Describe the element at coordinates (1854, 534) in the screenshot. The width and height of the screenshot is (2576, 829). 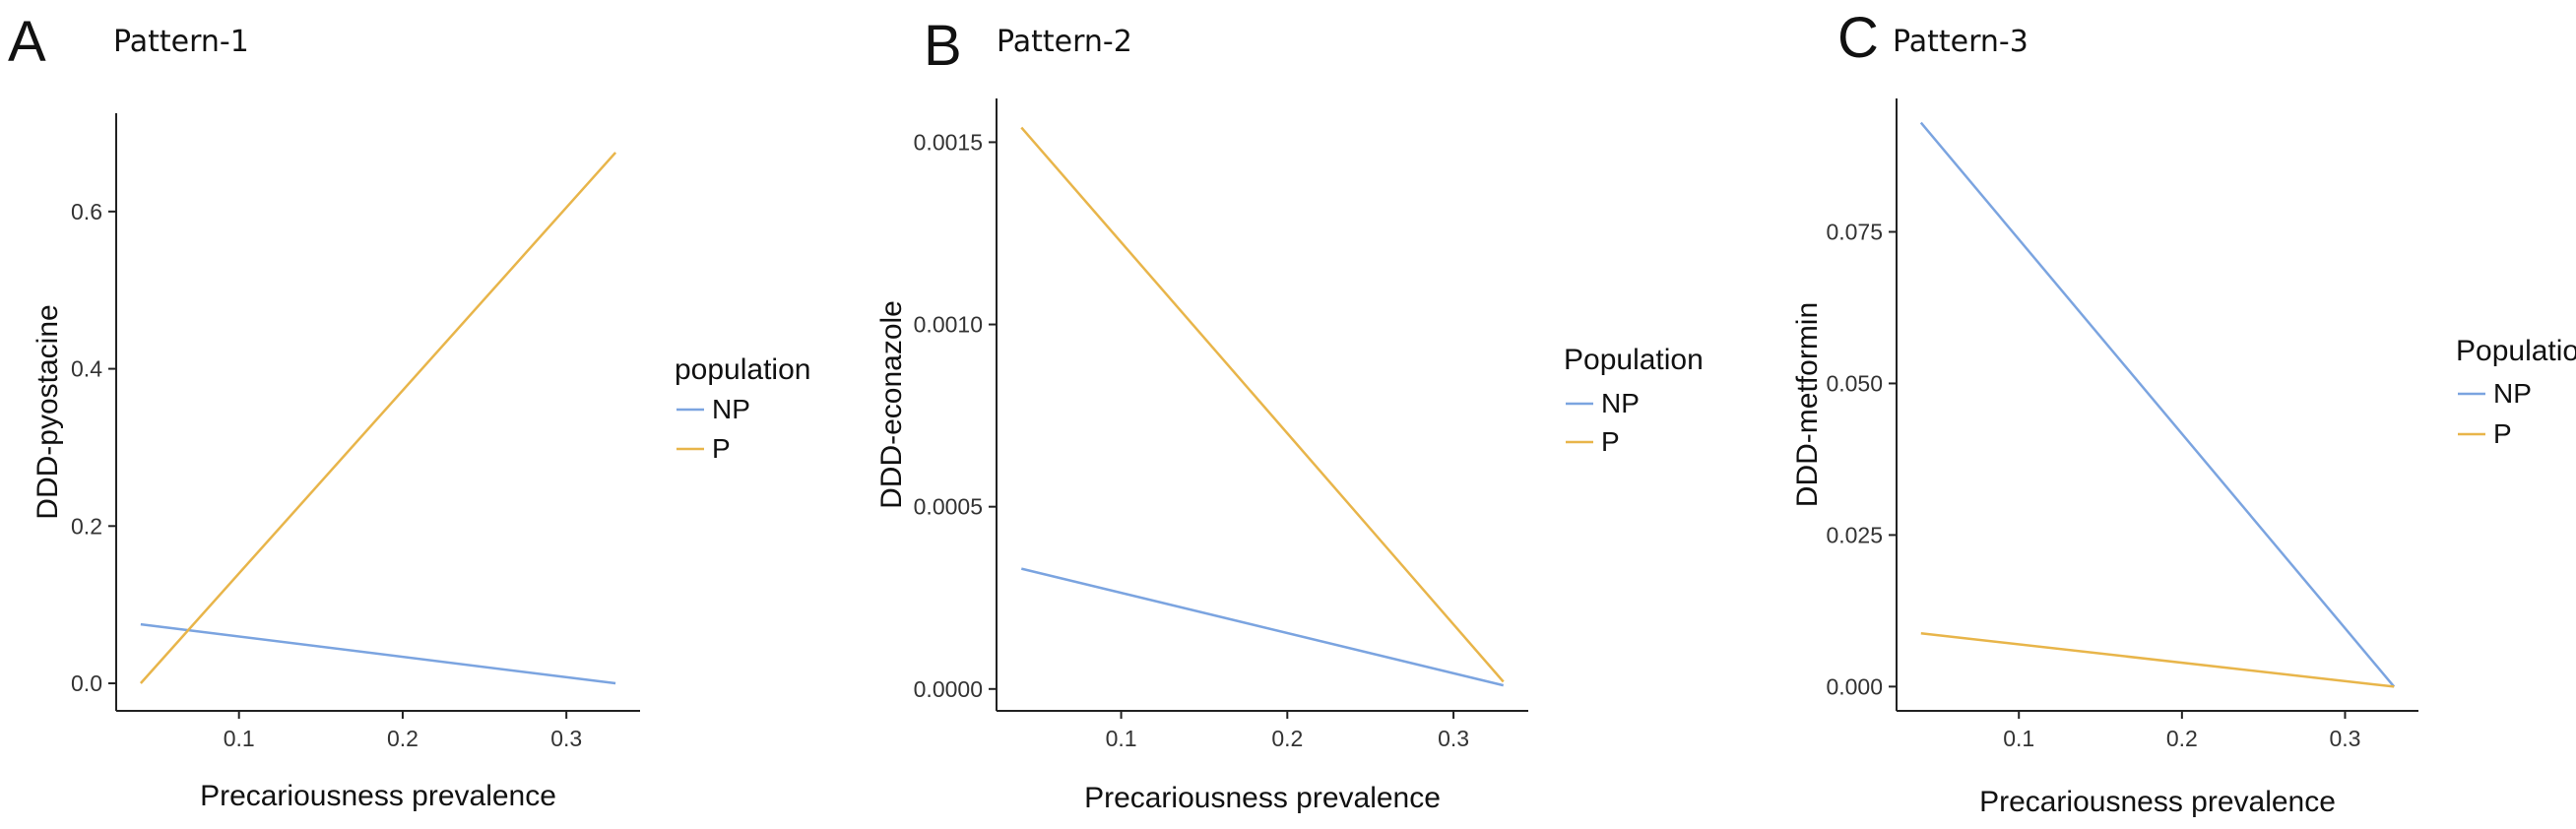
I see `y-tick-label: 0.025` at that location.